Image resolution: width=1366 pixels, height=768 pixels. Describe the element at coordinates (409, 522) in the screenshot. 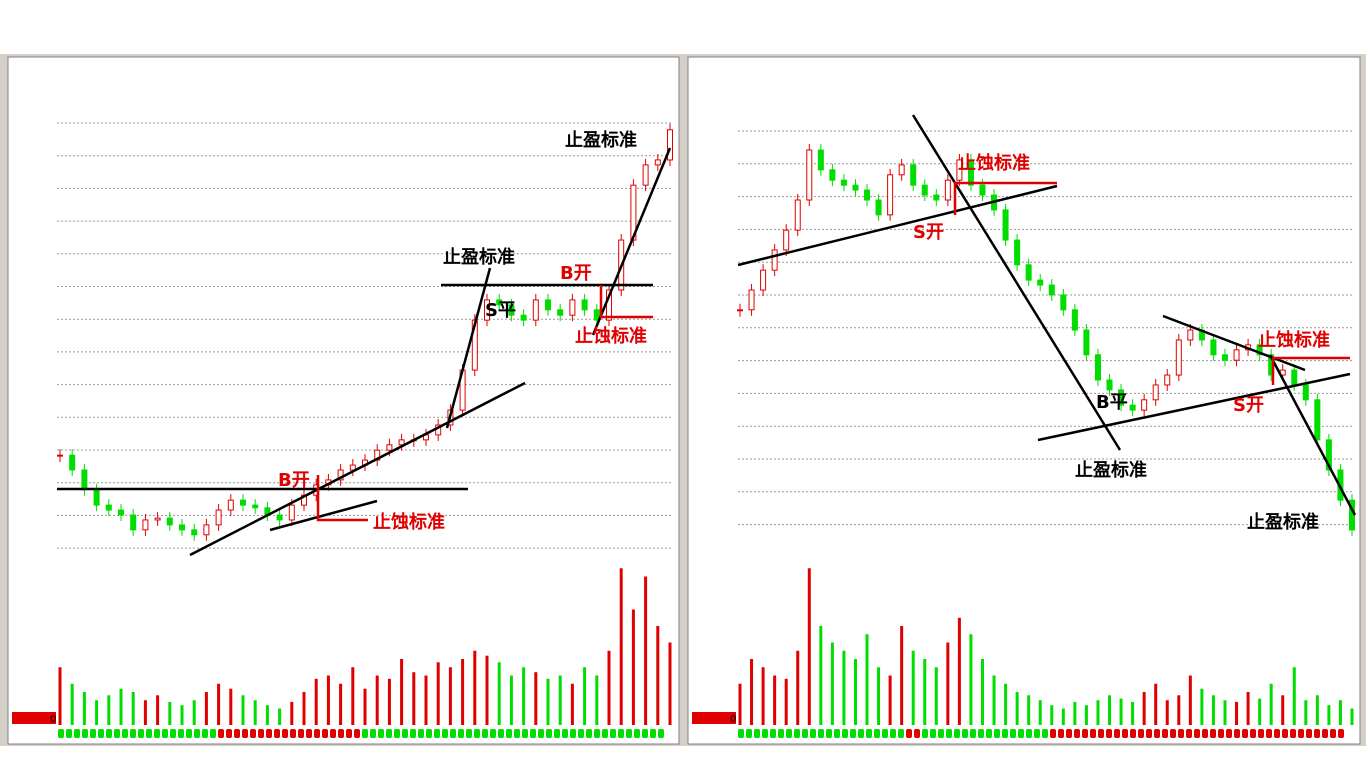

I see `stop-loss: 止蚀标准` at that location.